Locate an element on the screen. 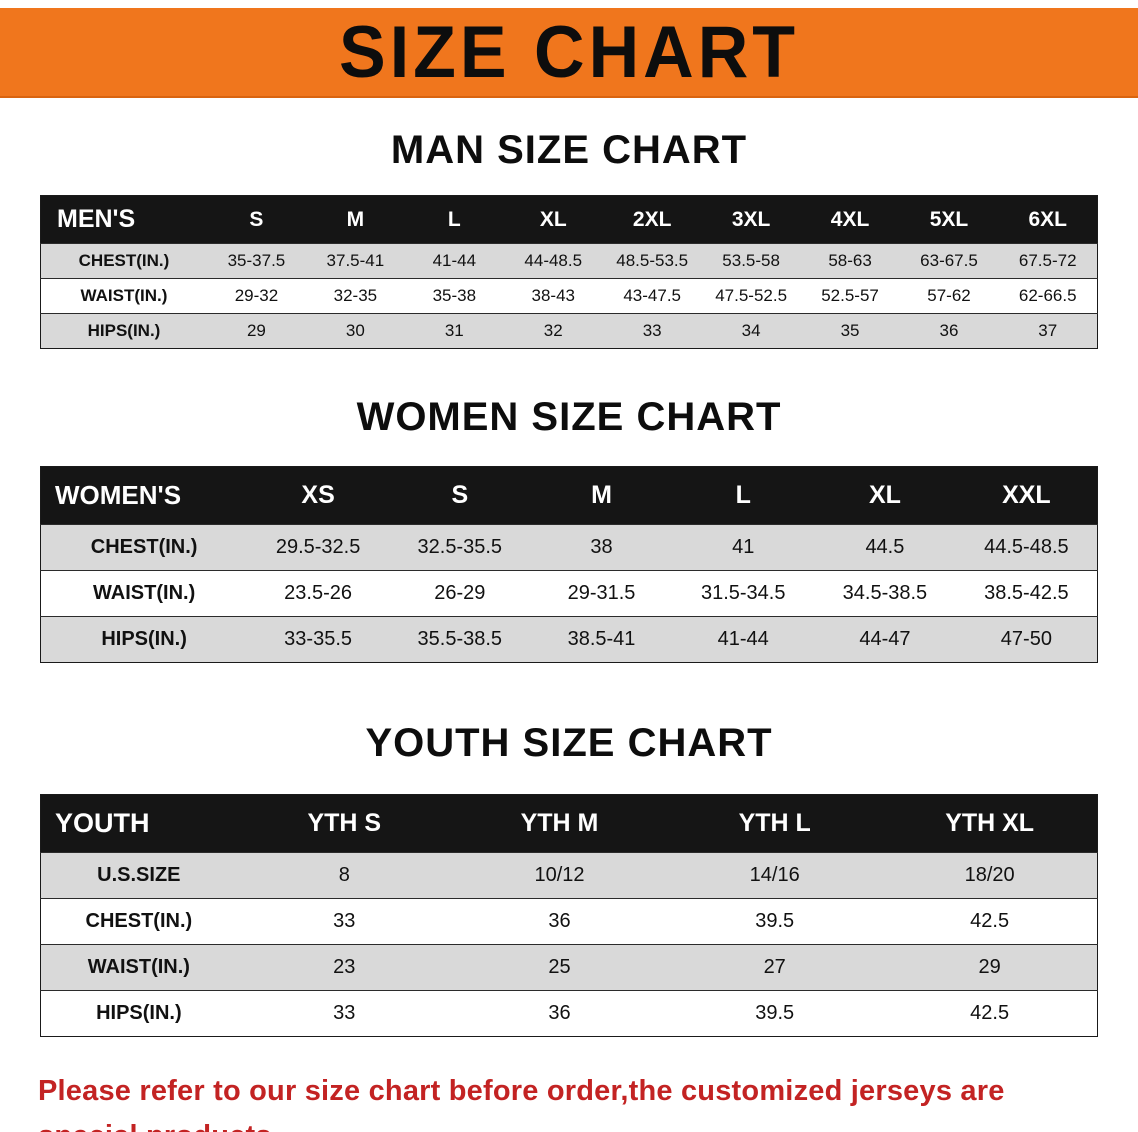 The width and height of the screenshot is (1138, 1132). size-cell: 35 is located at coordinates (850, 330).